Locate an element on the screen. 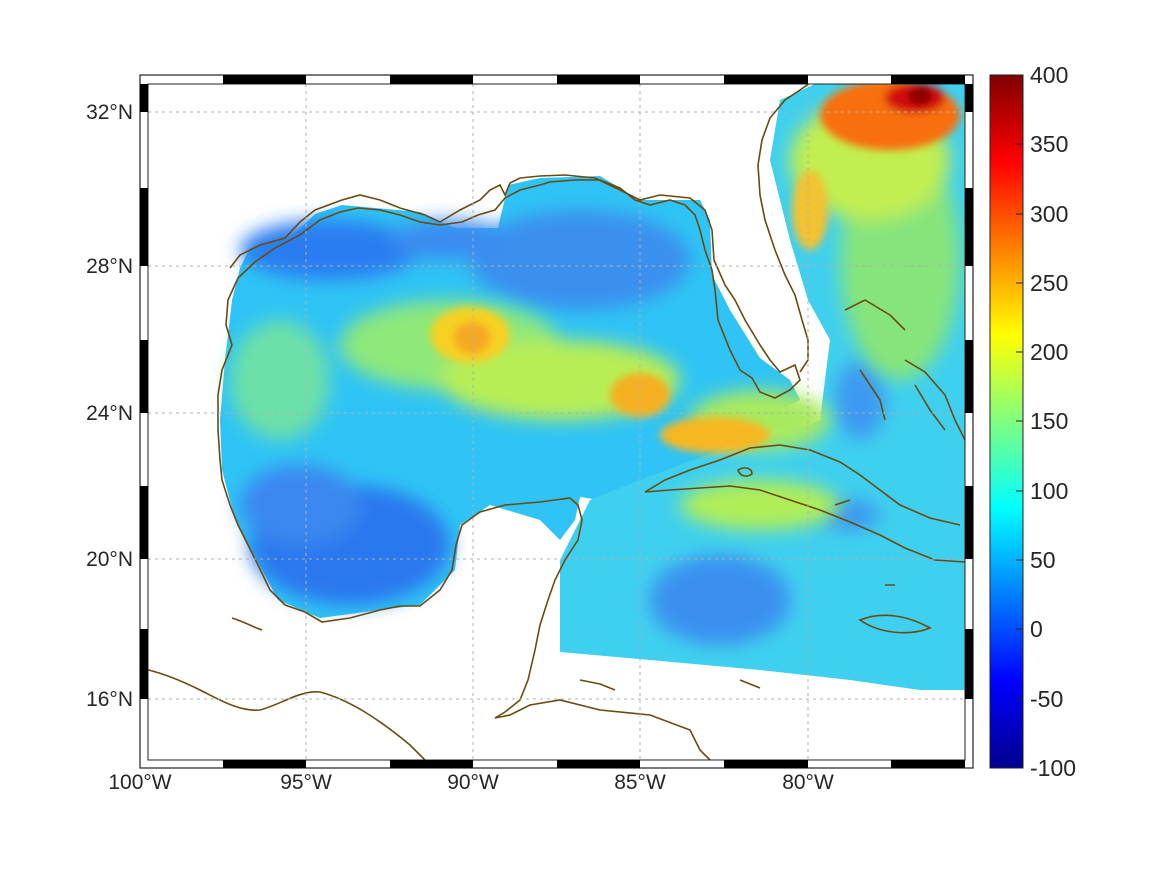  low-region-bay-campeche is located at coordinates (300, 505).